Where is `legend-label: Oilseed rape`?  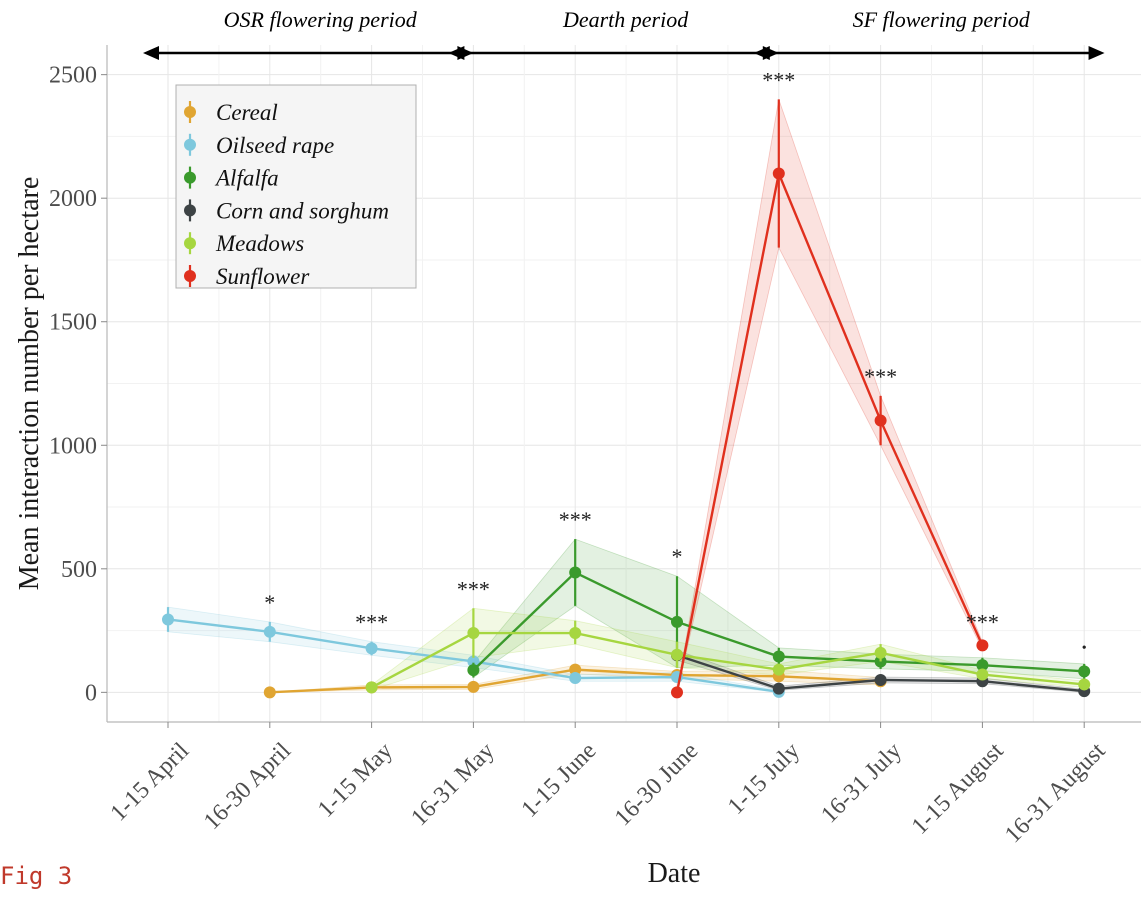 legend-label: Oilseed rape is located at coordinates (275, 145).